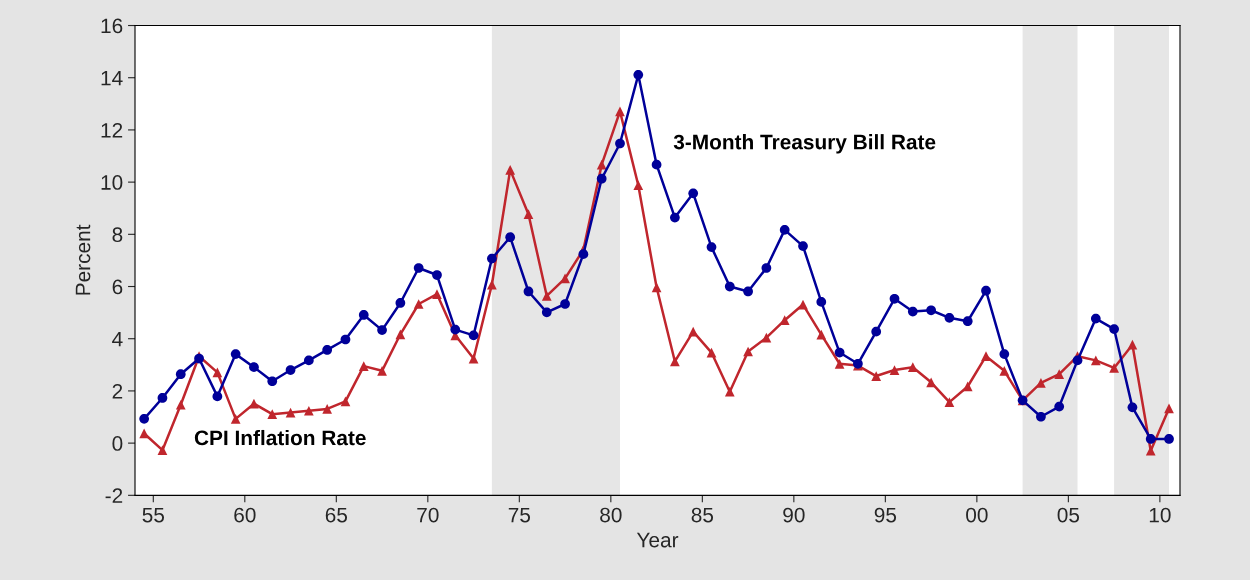 The height and width of the screenshot is (580, 1250). I want to click on y-tick-label: 2, so click(117, 391).